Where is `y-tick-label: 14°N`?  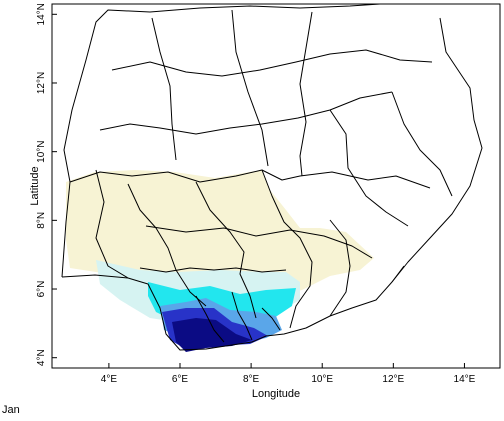
y-tick-label: 14°N is located at coordinates (41, 14).